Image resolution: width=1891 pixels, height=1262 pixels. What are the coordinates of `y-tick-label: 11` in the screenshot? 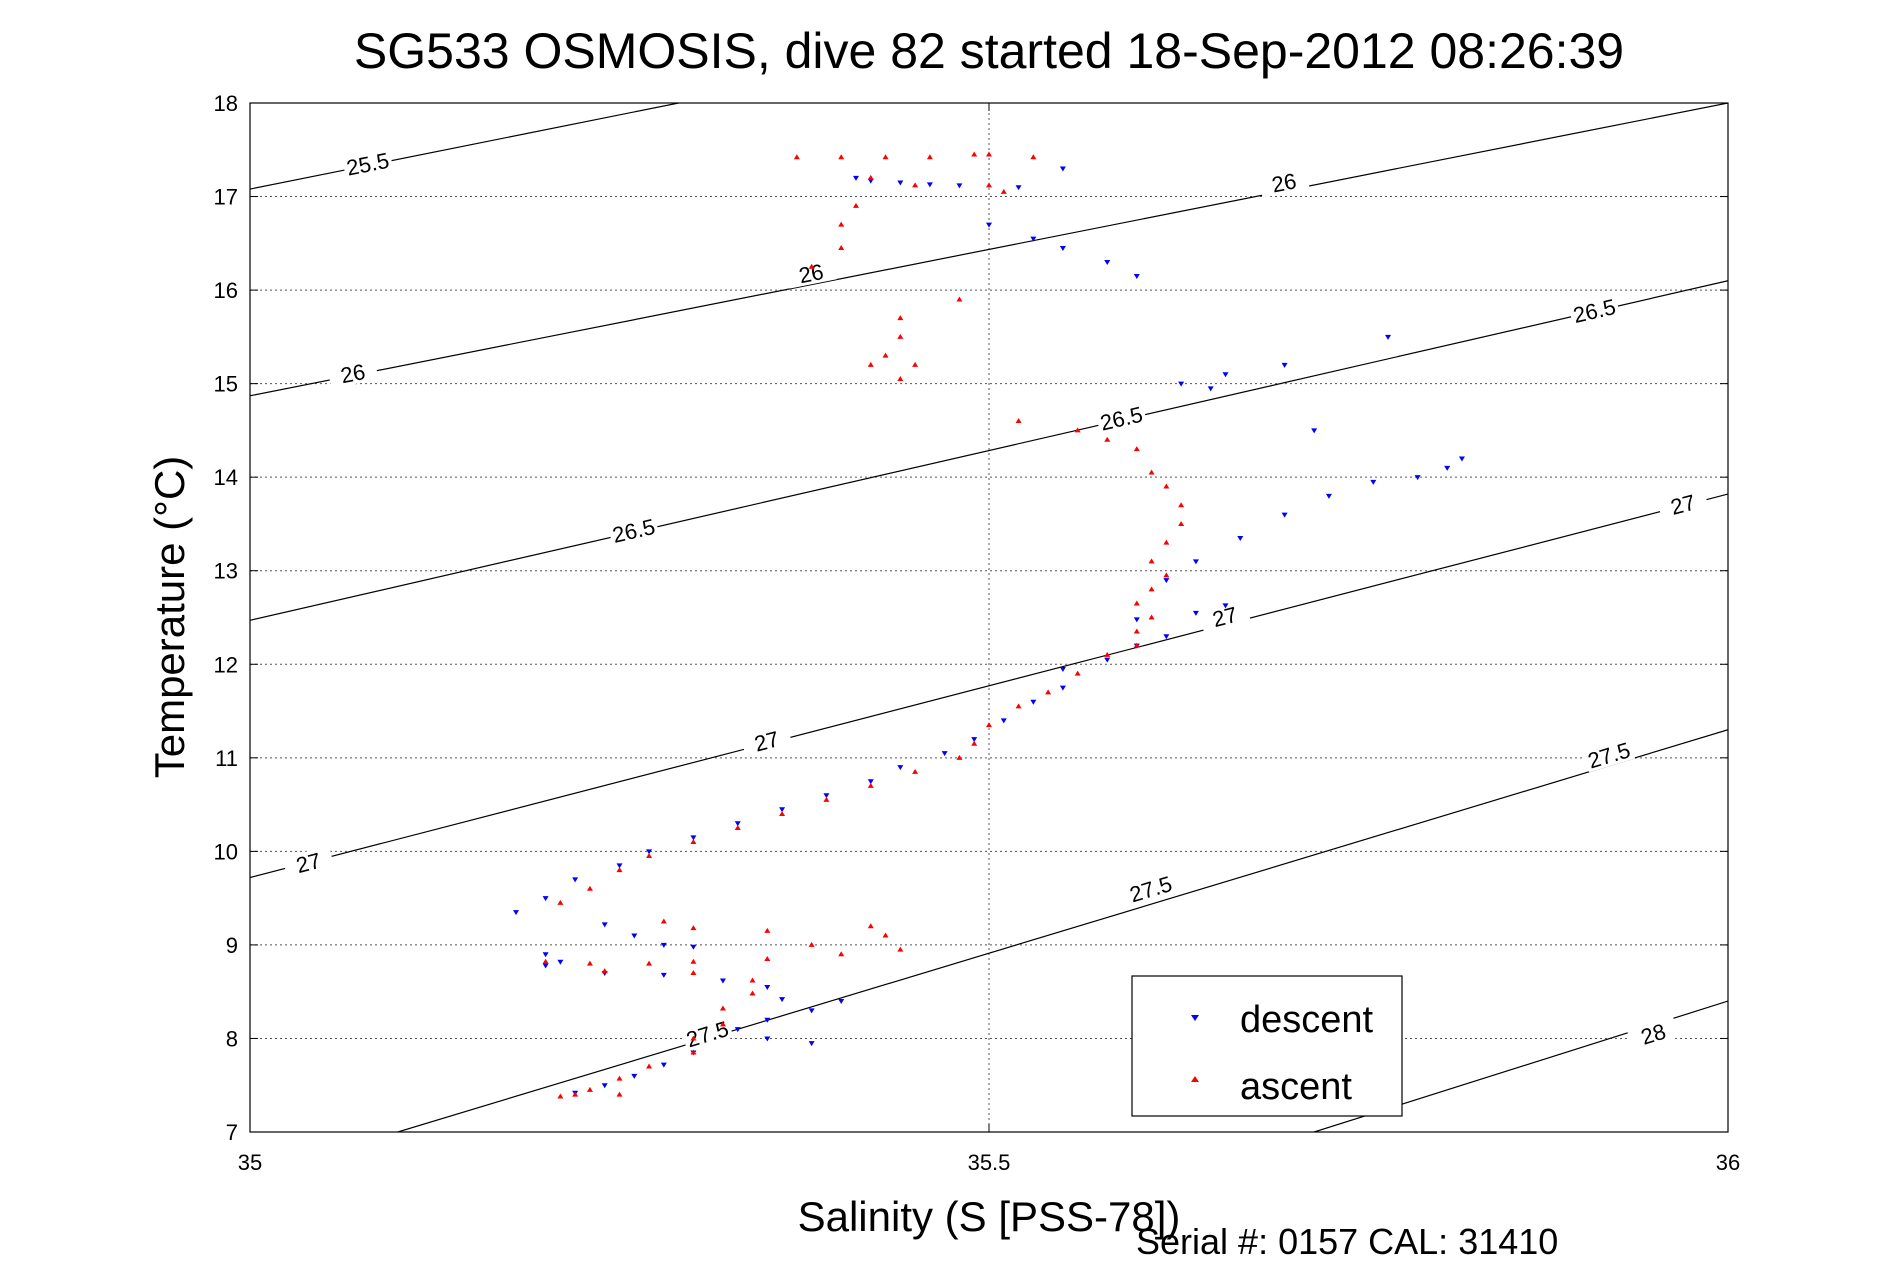 It's located at (226, 758).